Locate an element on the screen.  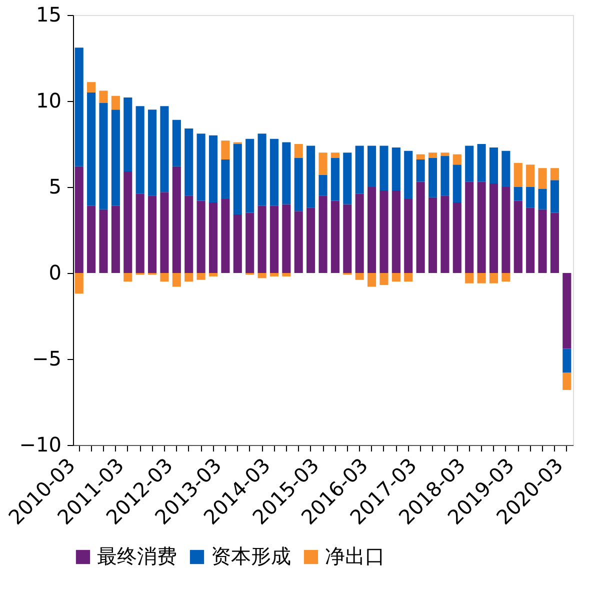
legend-label: 最终消费 is located at coordinates (137, 556).